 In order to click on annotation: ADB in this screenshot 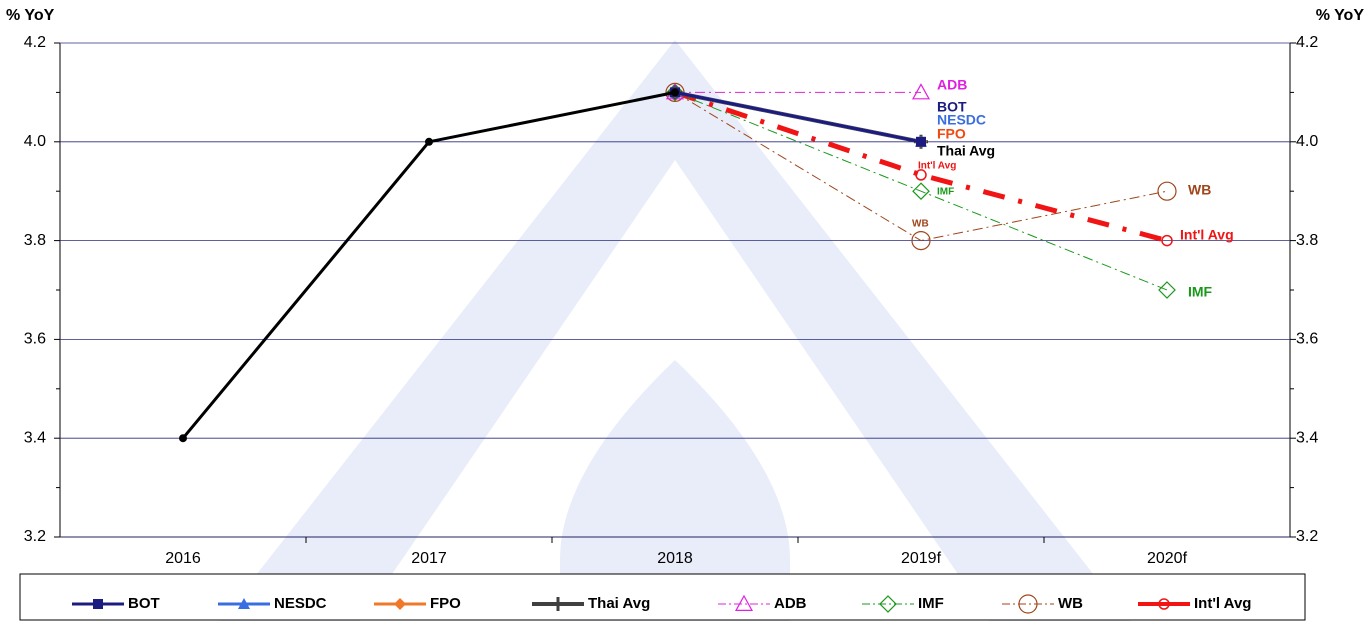, I will do `click(952, 85)`.